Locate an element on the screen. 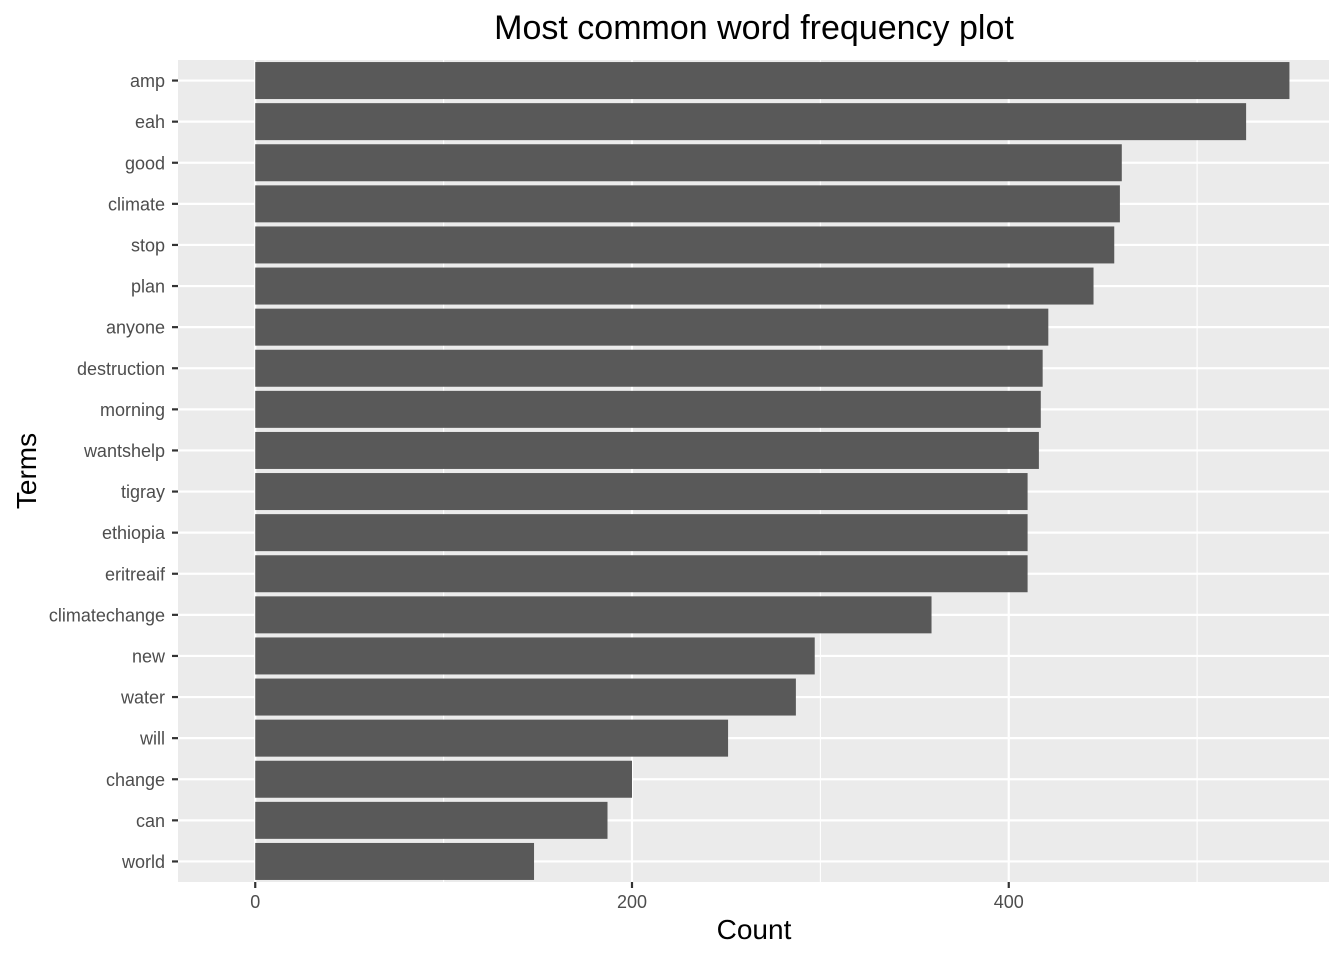 This screenshot has width=1344, height=960. bar-climatechange is located at coordinates (593, 615).